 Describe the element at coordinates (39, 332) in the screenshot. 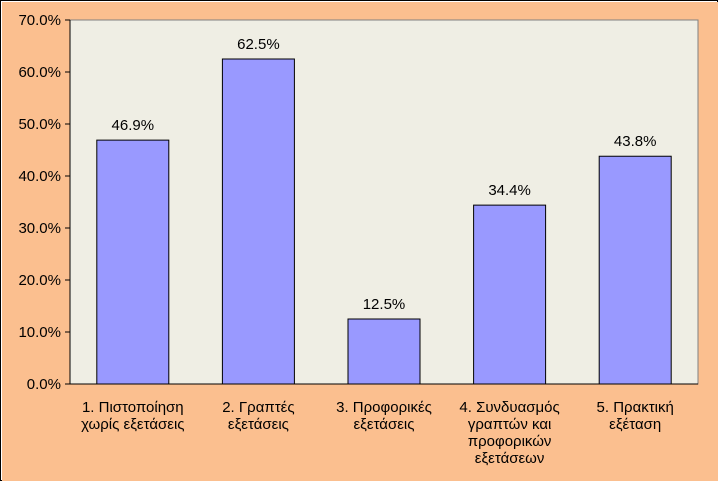

I see `y-tick-label: 10.0%` at that location.